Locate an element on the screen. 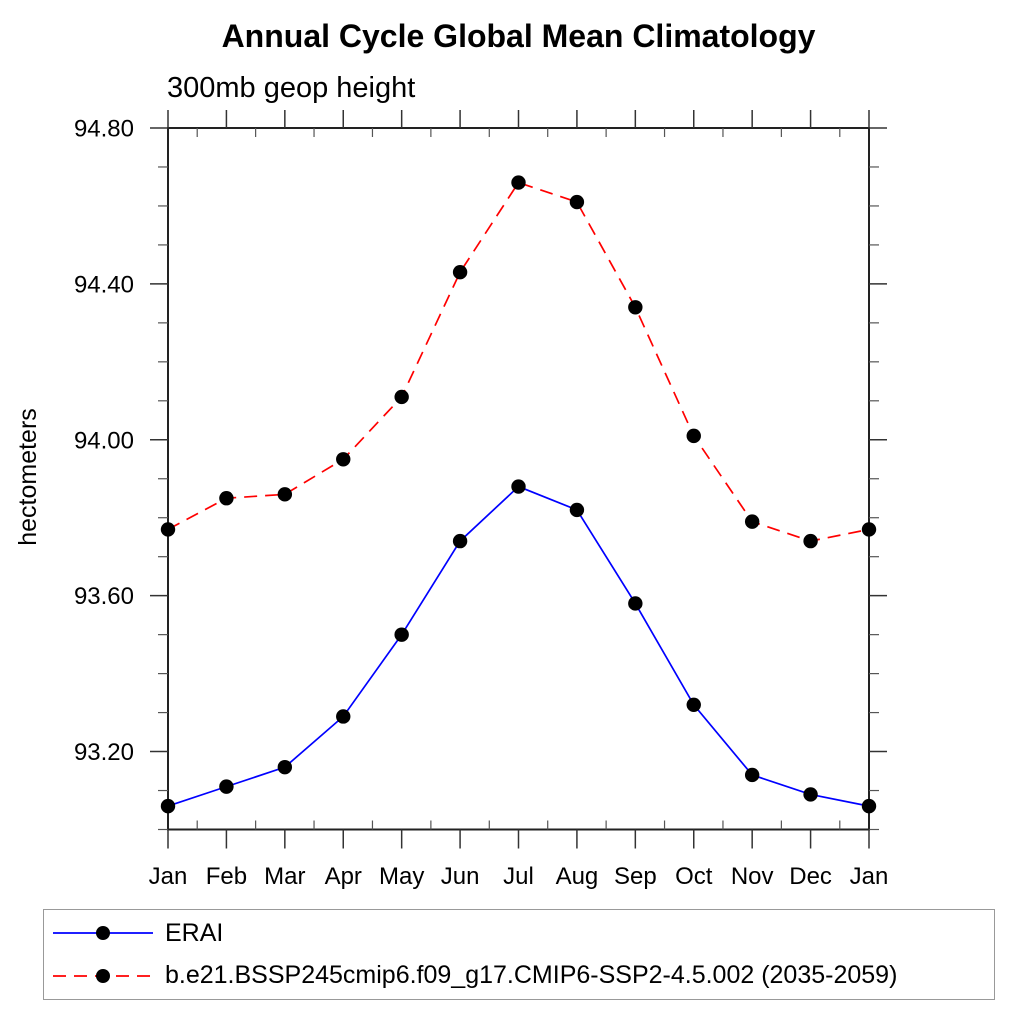 The image size is (1024, 1024). x-tick-label: Oct is located at coordinates (694, 876).